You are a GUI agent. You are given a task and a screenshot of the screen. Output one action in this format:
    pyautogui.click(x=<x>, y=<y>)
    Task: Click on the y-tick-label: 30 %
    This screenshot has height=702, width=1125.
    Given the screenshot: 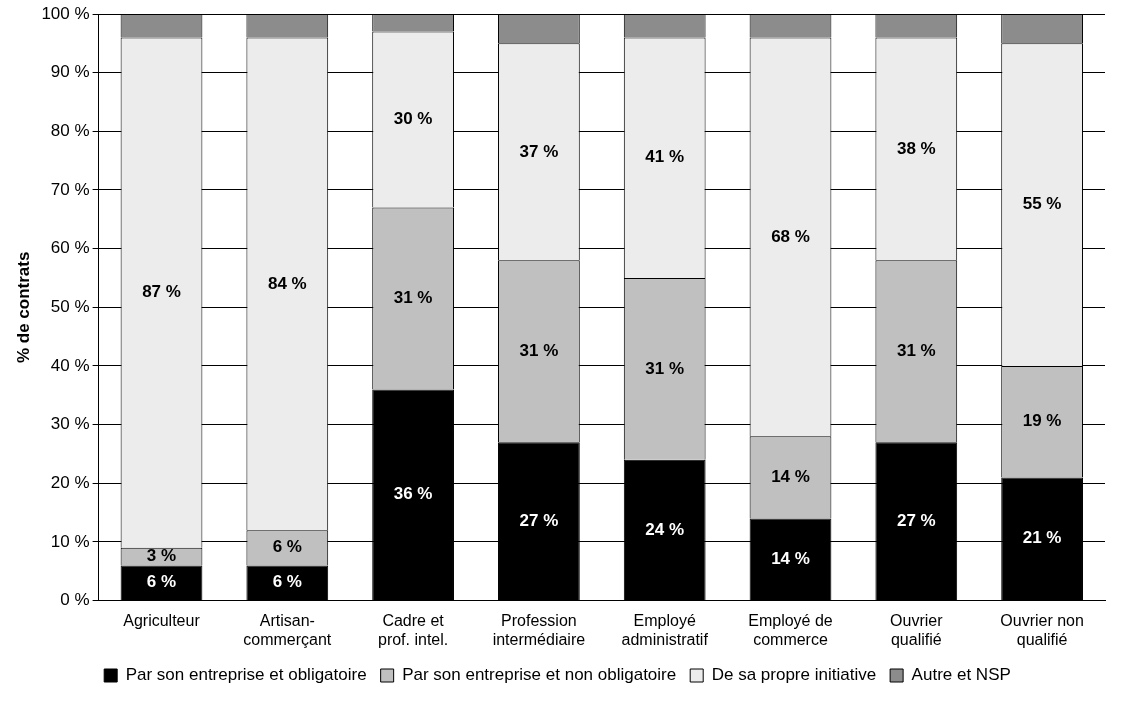 What is the action you would take?
    pyautogui.click(x=70, y=424)
    